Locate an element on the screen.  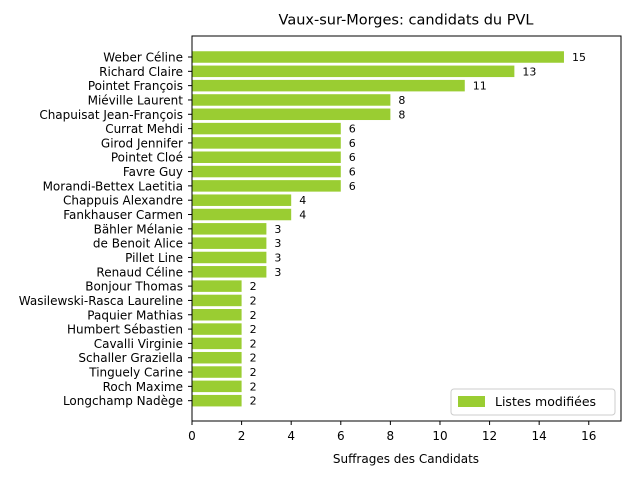
y-tick-label: Bonjour Thomas is located at coordinates (134, 287).